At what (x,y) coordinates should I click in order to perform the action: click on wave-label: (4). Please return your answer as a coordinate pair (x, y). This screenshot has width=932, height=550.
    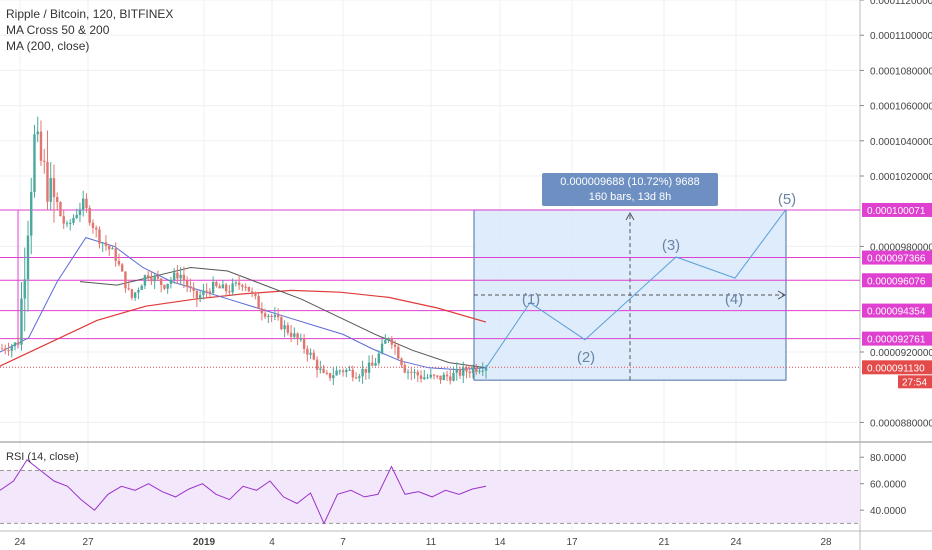
    Looking at the image, I should click on (734, 299).